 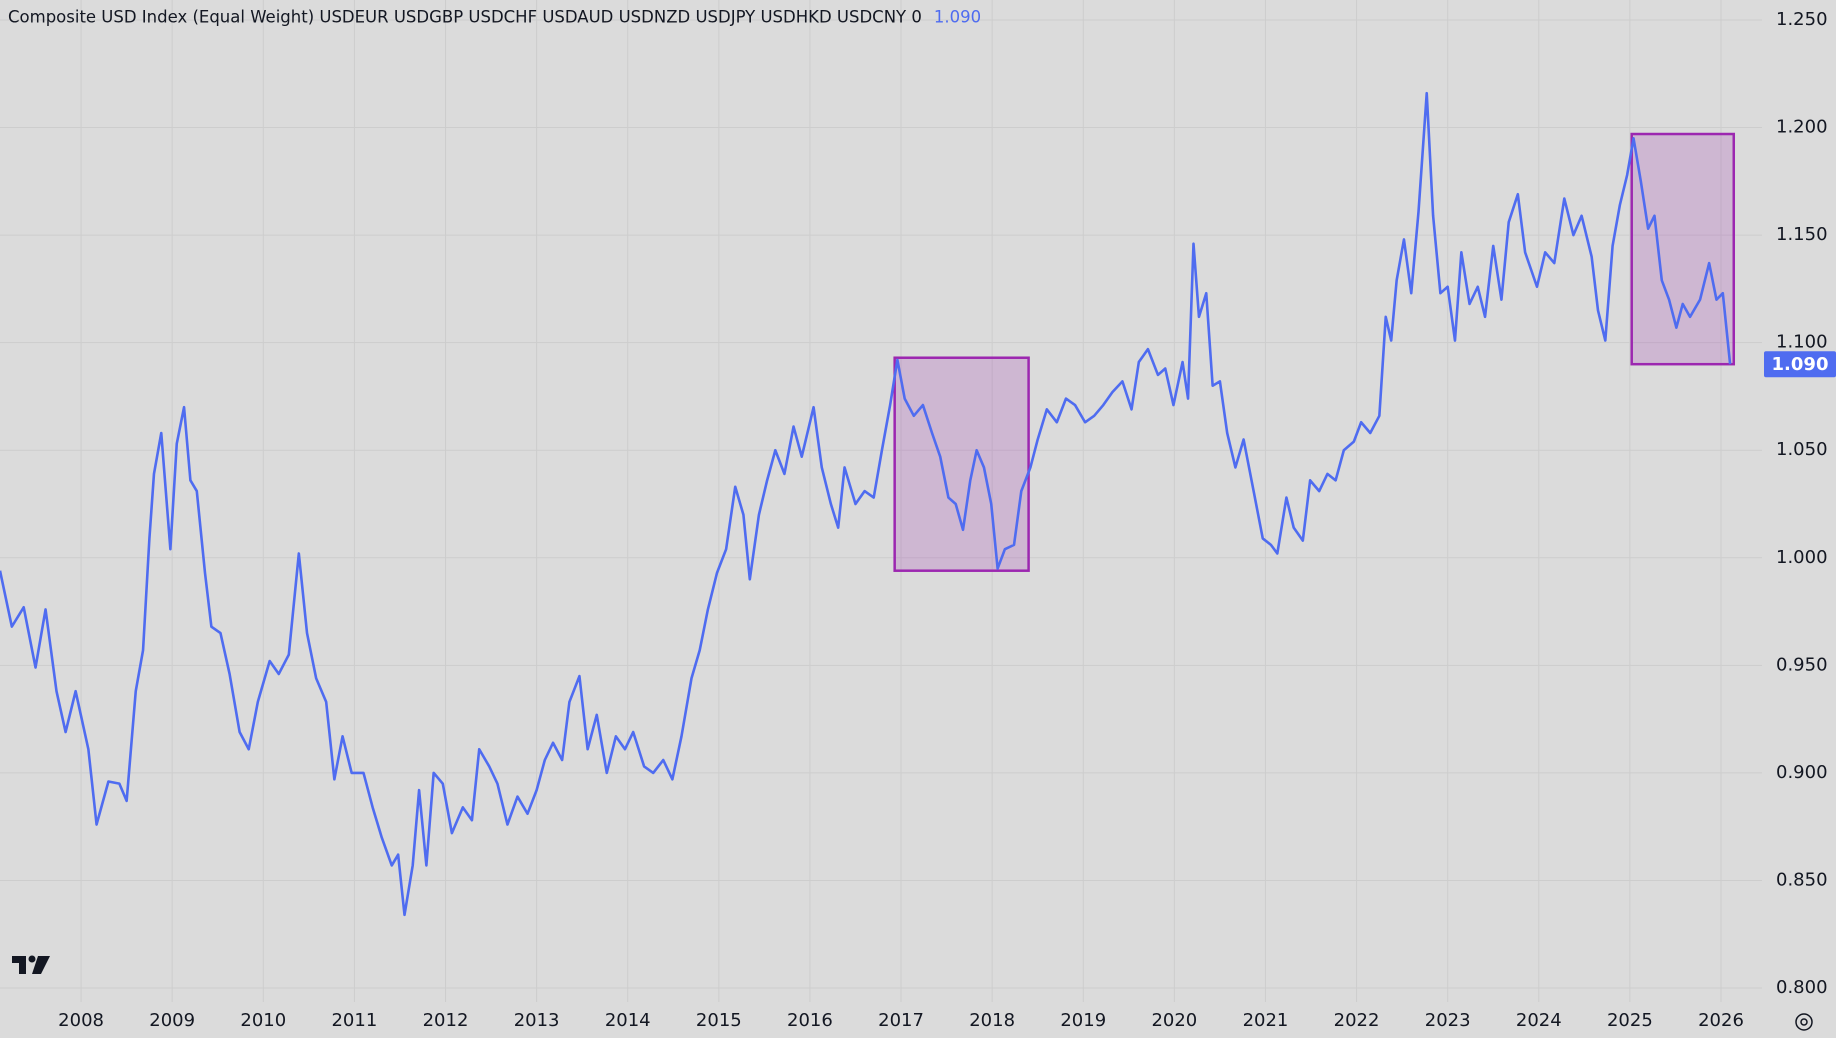 What do you see at coordinates (628, 1020) in the screenshot?
I see `x-tick-label: 2014` at bounding box center [628, 1020].